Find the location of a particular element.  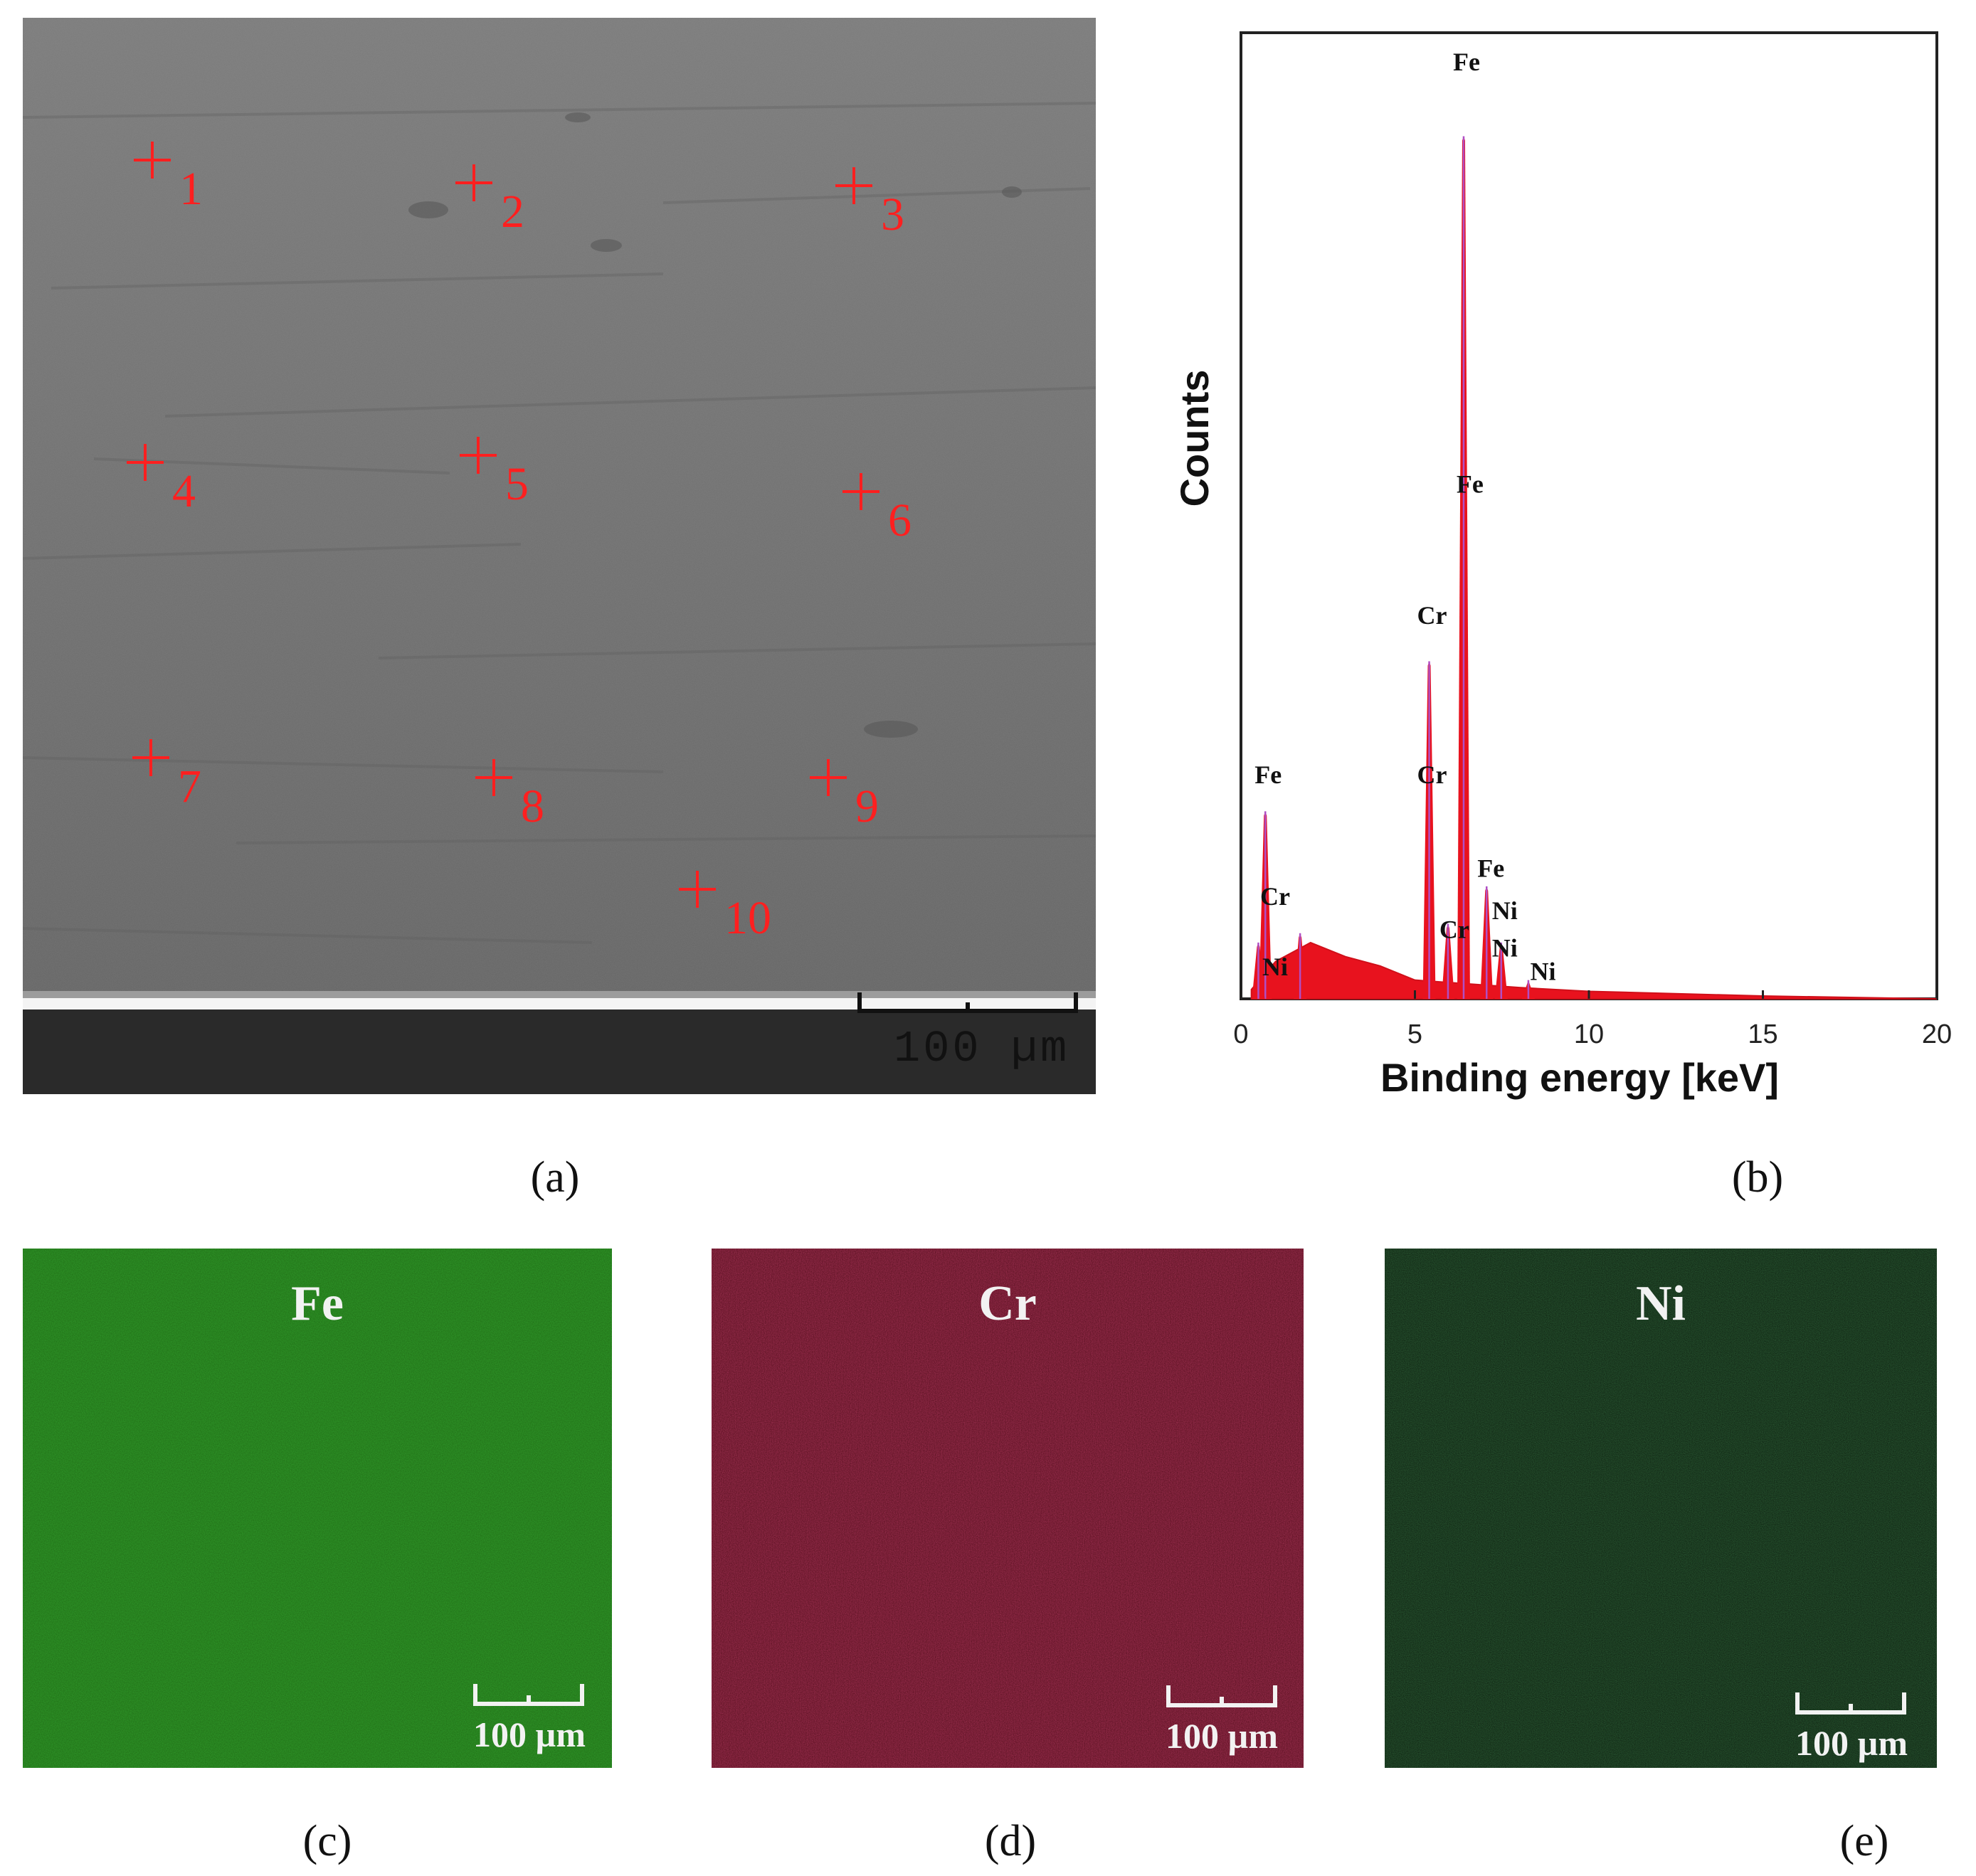

map-element-label: Fe is located at coordinates (317, 1303).